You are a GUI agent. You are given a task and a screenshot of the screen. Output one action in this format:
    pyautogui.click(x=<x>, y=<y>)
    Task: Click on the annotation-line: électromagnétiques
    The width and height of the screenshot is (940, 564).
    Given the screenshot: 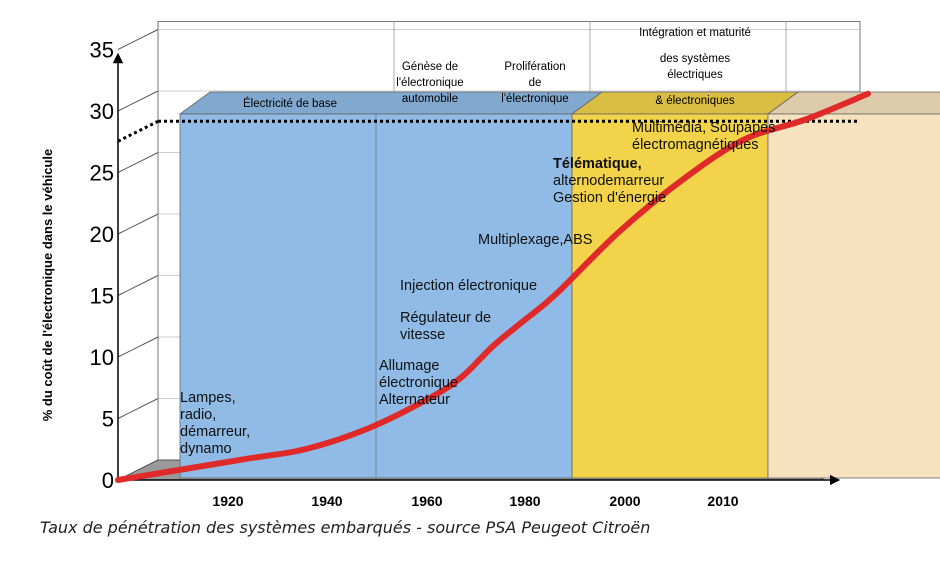 What is the action you would take?
    pyautogui.click(x=695, y=145)
    